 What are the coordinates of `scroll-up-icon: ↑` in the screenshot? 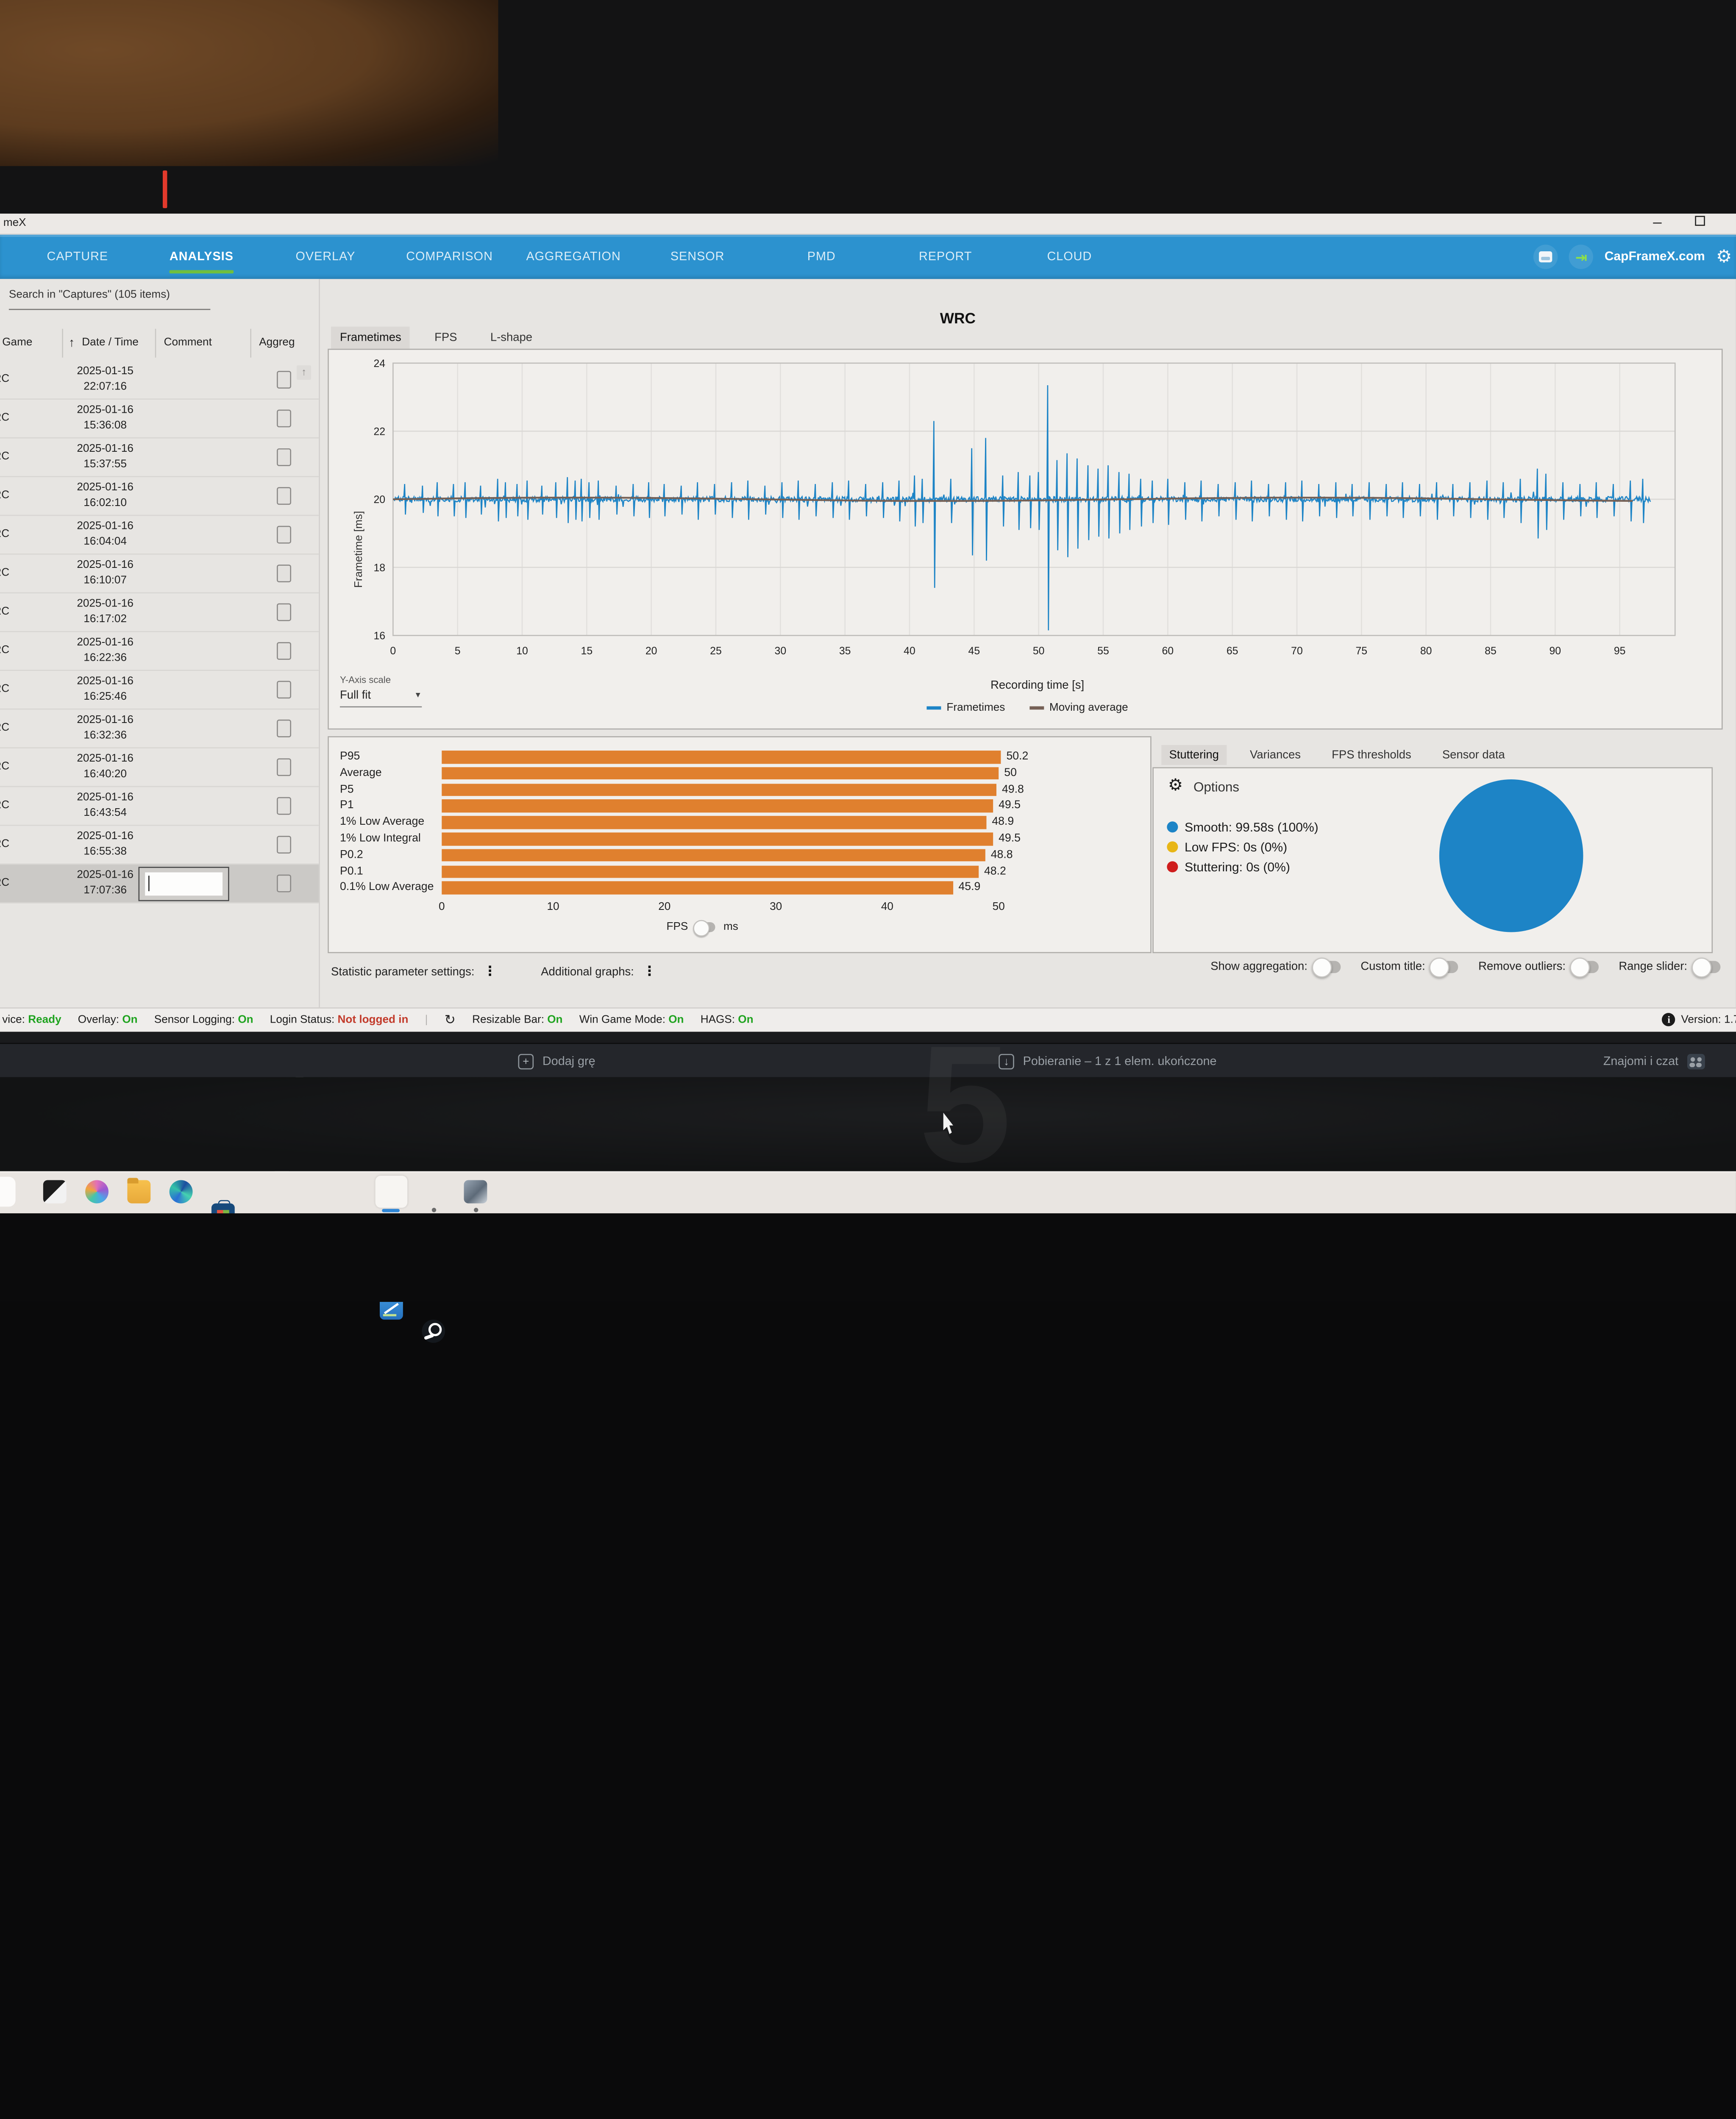 It's located at (304, 373).